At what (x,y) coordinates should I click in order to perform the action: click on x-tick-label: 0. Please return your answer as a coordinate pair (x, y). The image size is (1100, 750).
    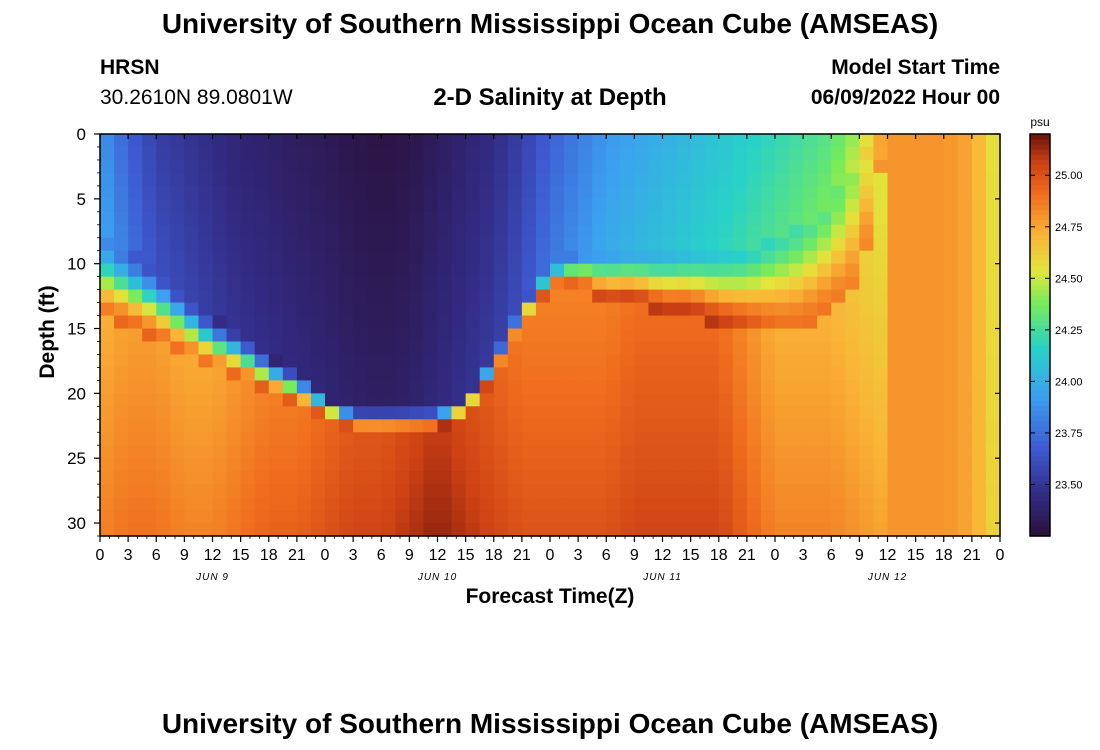
    Looking at the image, I should click on (100, 555).